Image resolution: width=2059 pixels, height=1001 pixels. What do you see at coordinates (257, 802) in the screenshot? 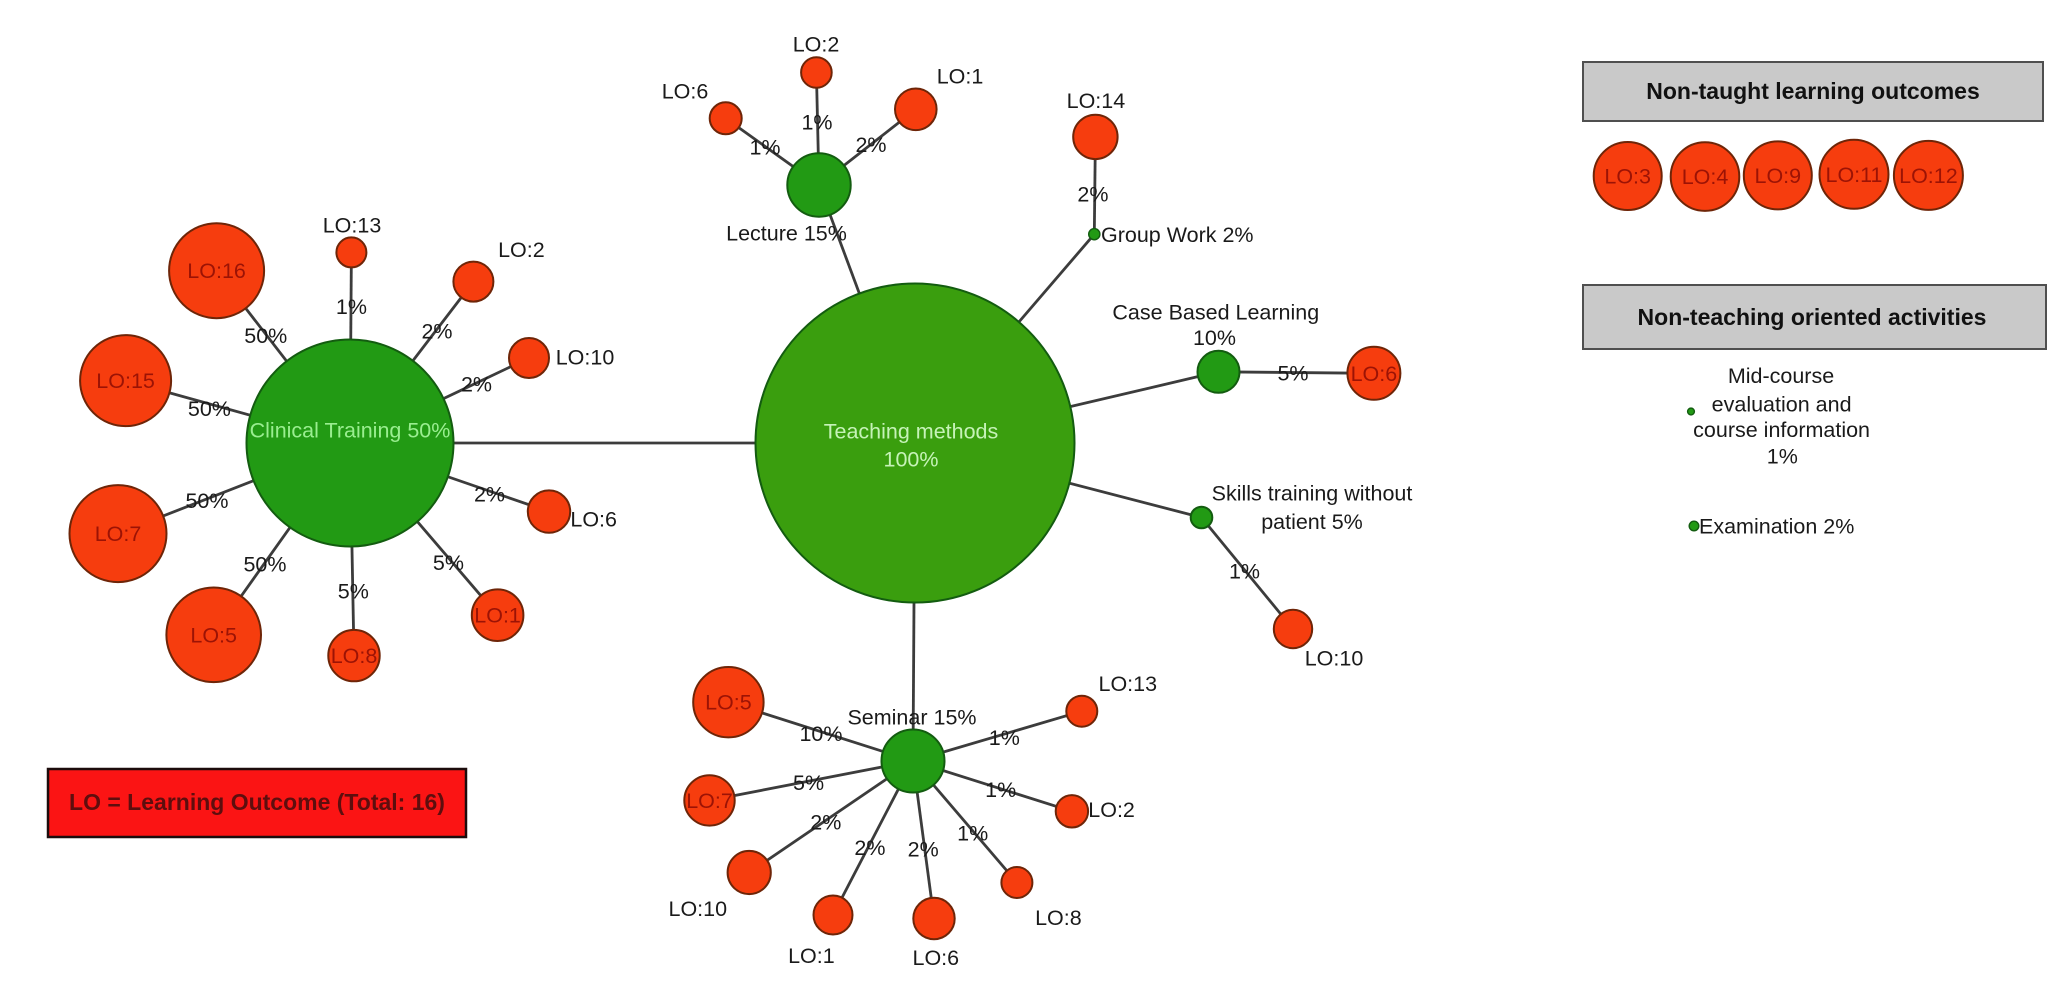
I see `svg-text:LO = Learning Outcome (Total:: LO = Learning Outcome (Total: 16)` at bounding box center [257, 802].